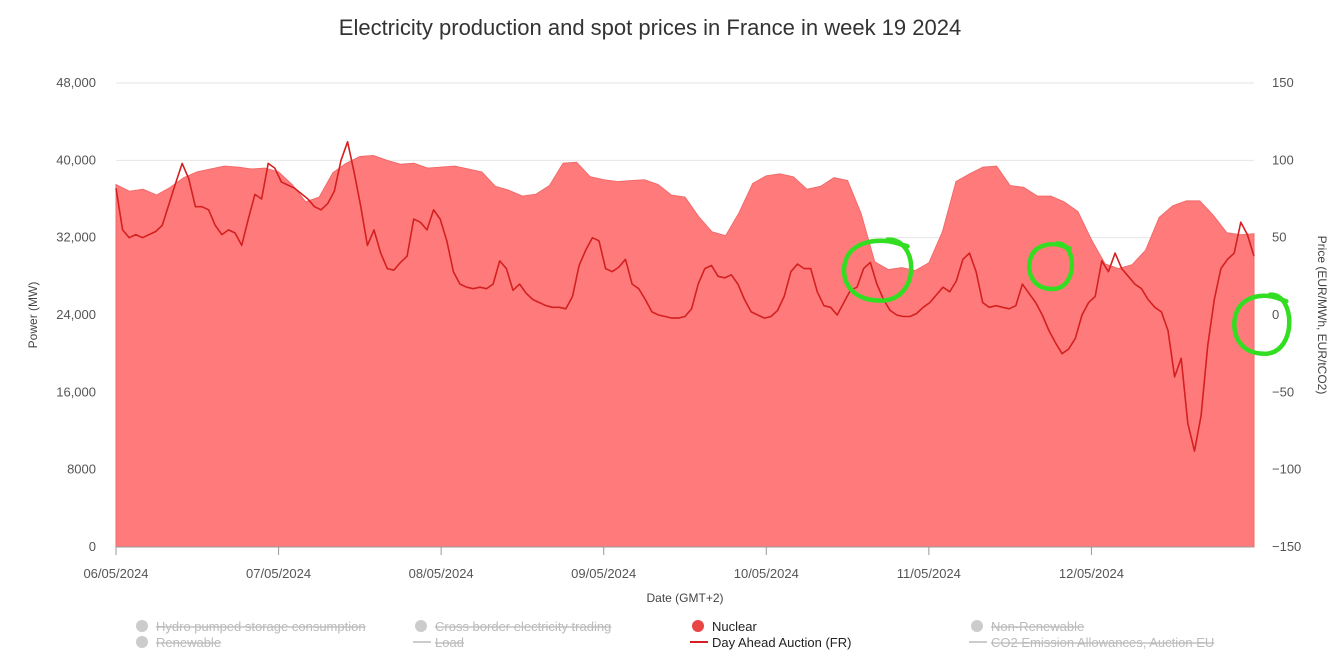 This screenshot has width=1340, height=660. Describe the element at coordinates (76, 314) in the screenshot. I see `y-left-tick-label: 24,000` at that location.